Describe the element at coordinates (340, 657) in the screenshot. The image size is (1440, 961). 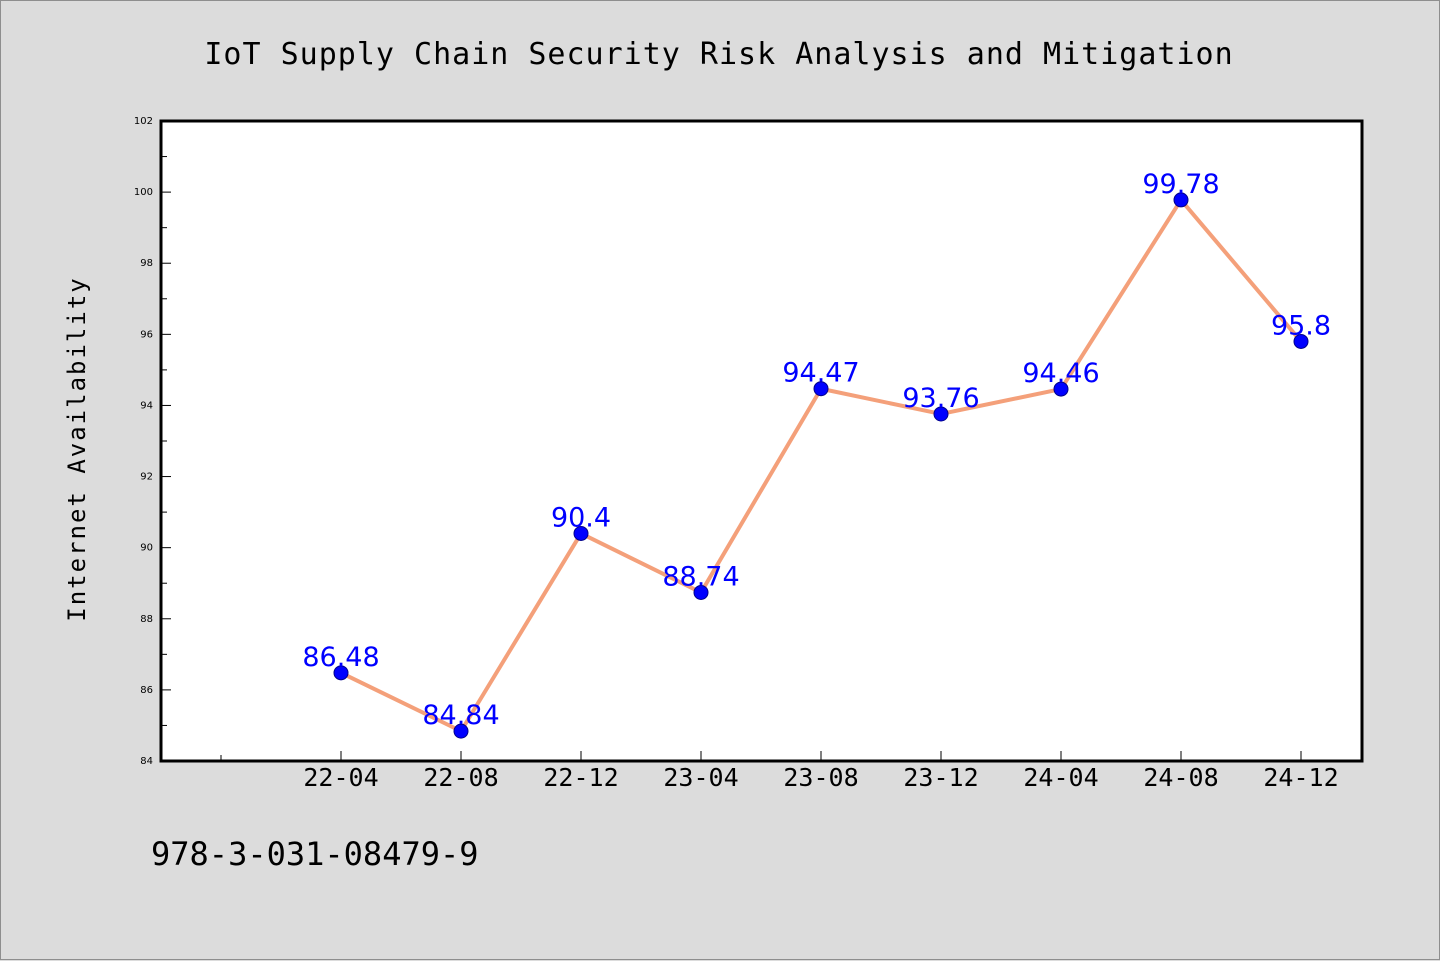
I see `data-label: 86.48` at that location.